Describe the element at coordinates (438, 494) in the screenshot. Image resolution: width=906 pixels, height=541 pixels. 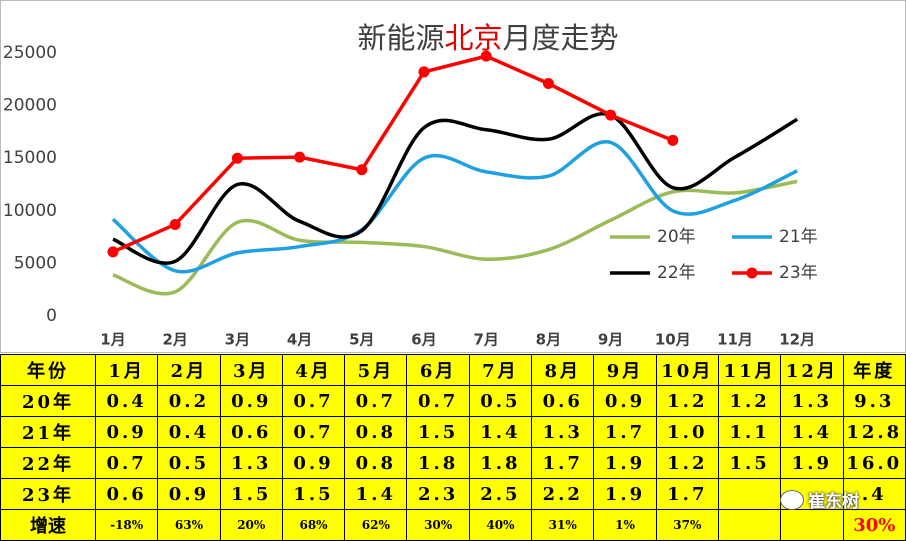
I see `table-cell: 2.3` at that location.